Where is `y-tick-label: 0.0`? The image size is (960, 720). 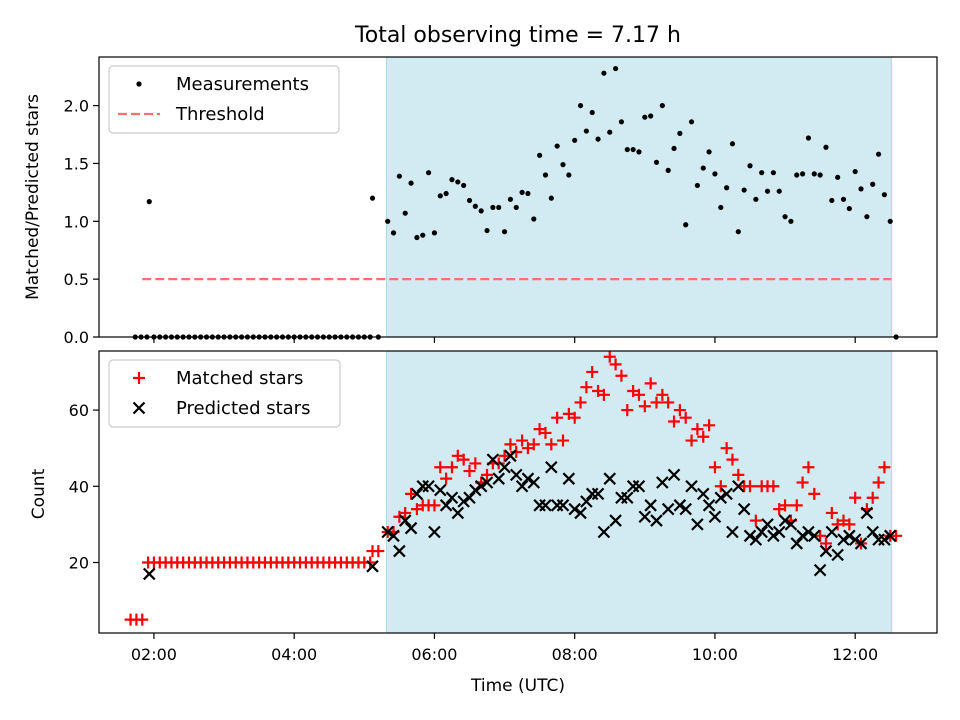
y-tick-label: 0.0 is located at coordinates (76, 337).